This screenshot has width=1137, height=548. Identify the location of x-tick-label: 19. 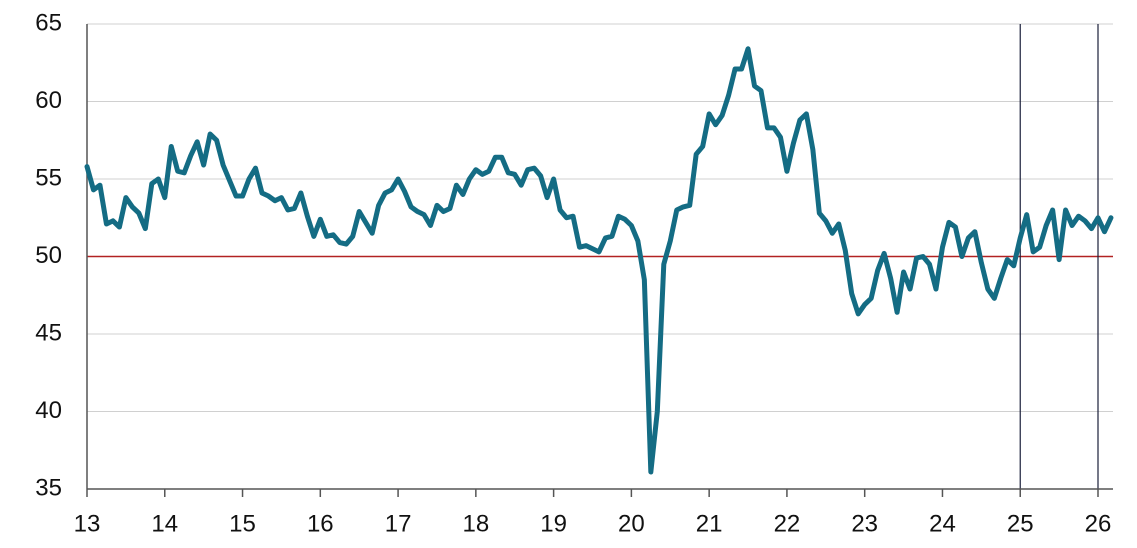
(553, 523).